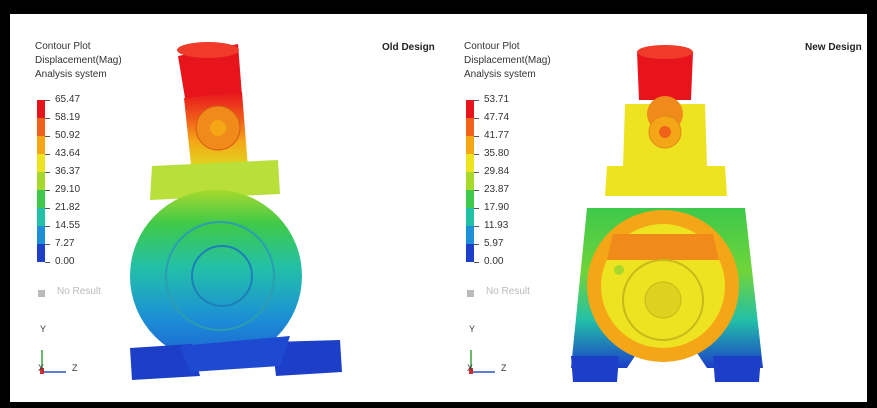  Describe the element at coordinates (663, 286) in the screenshot. I see `gear-shape` at that location.